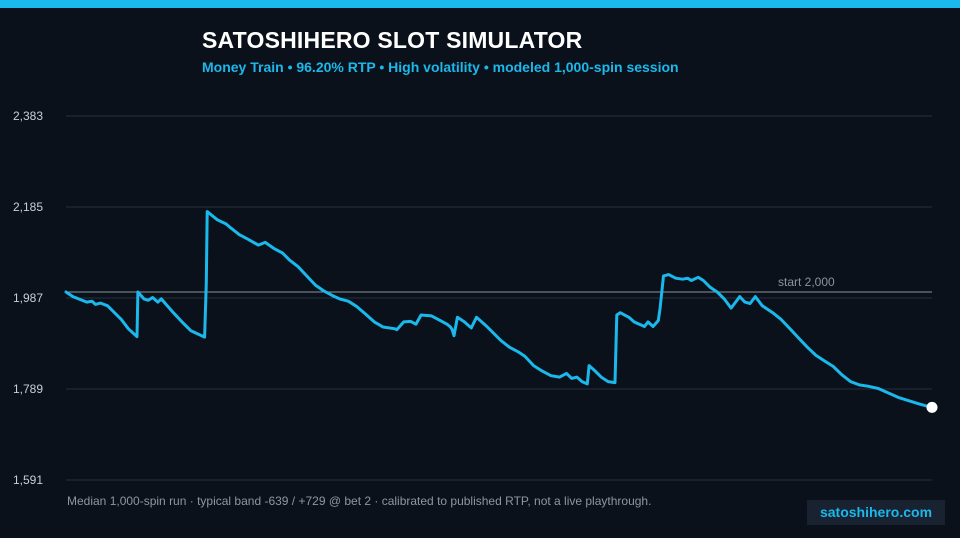 This screenshot has width=960, height=538. I want to click on y-tick-label: 1,987, so click(28, 298).